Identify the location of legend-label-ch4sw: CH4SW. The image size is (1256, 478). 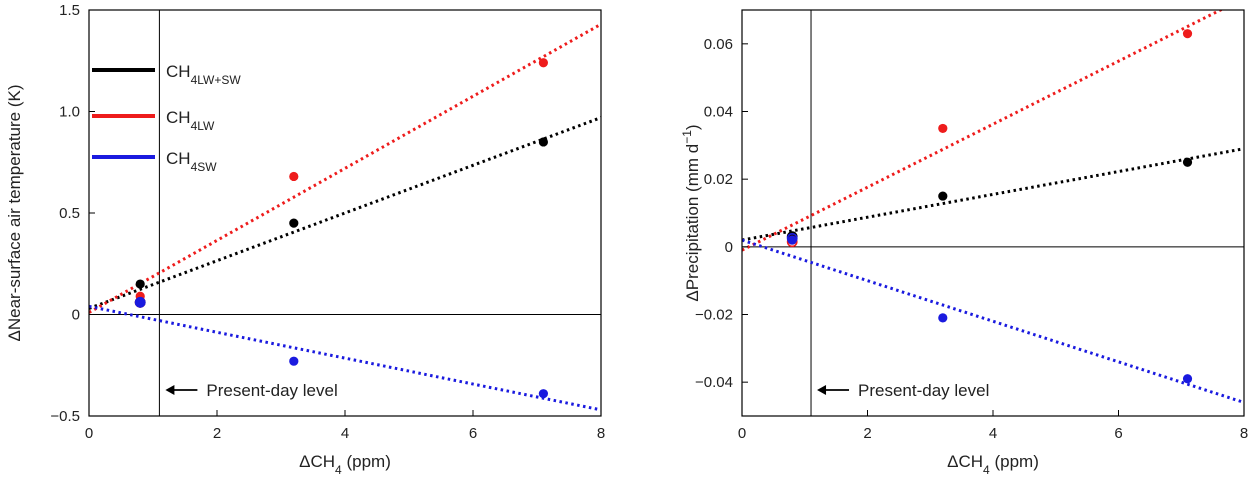
(191, 161).